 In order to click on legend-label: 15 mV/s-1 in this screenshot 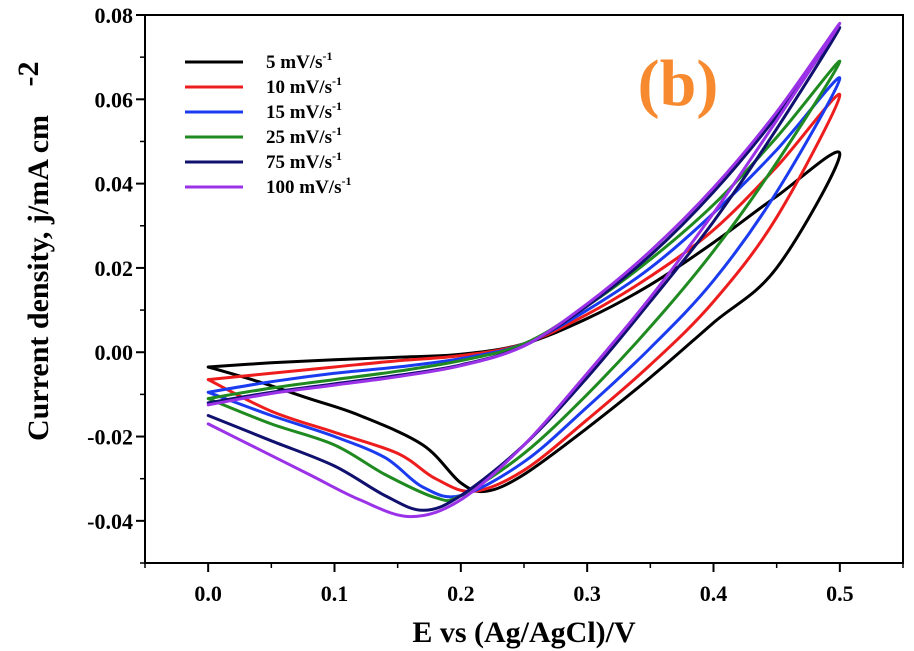, I will do `click(304, 111)`.